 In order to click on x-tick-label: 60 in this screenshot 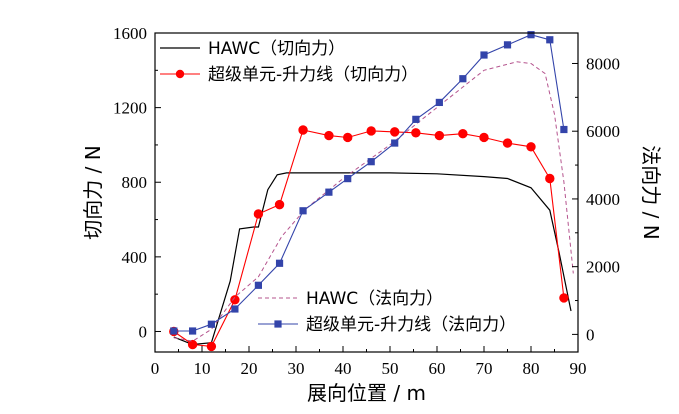, I will do `click(437, 368)`.